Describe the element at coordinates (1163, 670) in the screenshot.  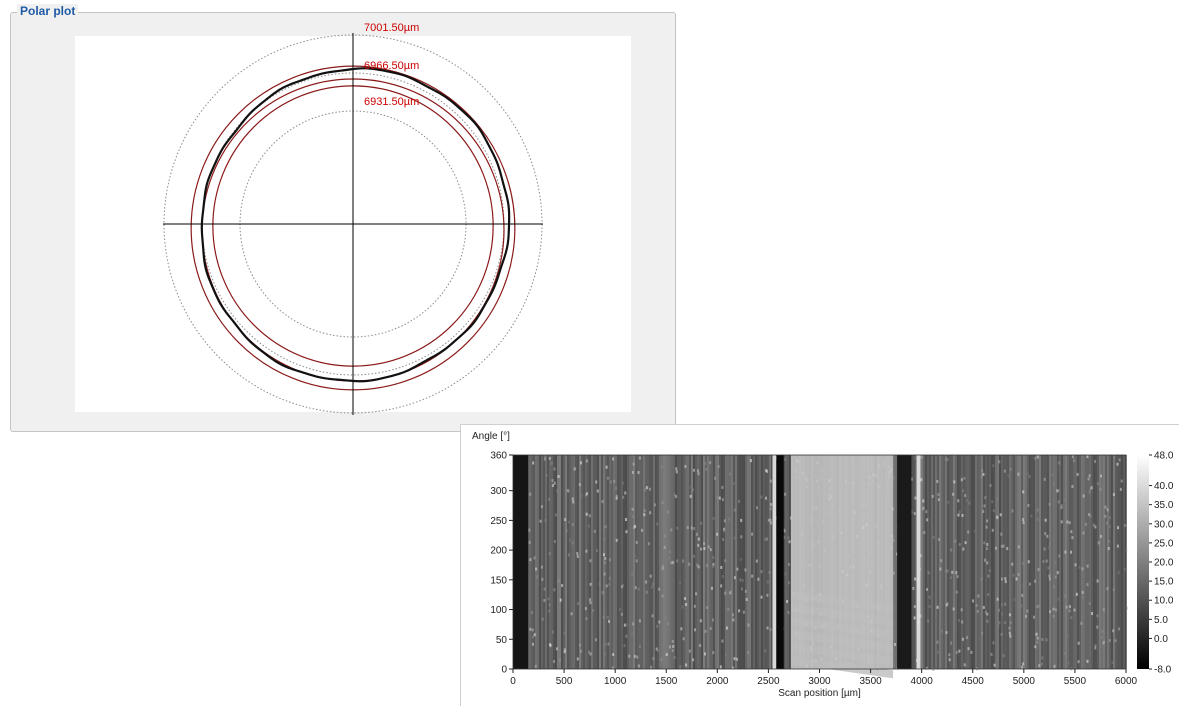
I see `colorbar-tick-label: -8.0` at that location.